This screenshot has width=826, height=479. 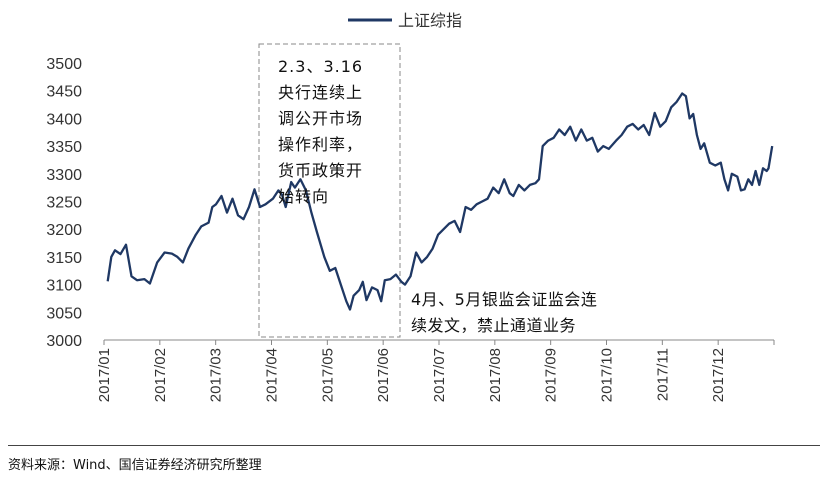 What do you see at coordinates (718, 375) in the screenshot?
I see `x-tick-label: 2017/12` at bounding box center [718, 375].